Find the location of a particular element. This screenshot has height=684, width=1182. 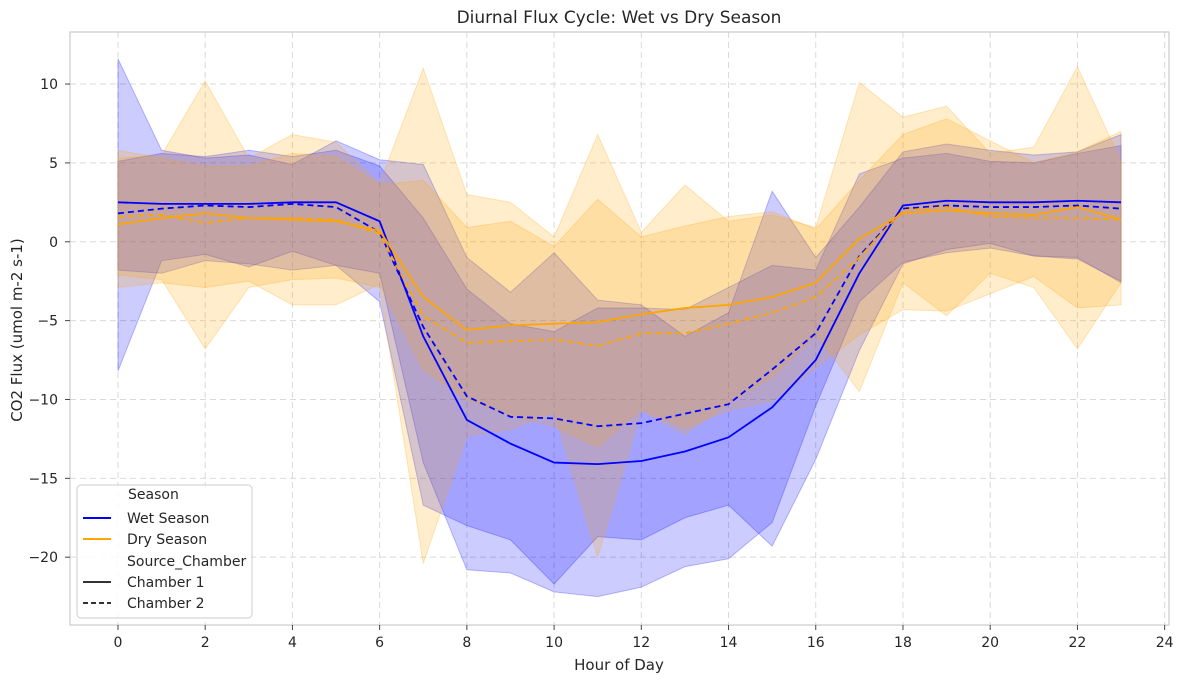

x-tick-label: 2 is located at coordinates (205, 643).